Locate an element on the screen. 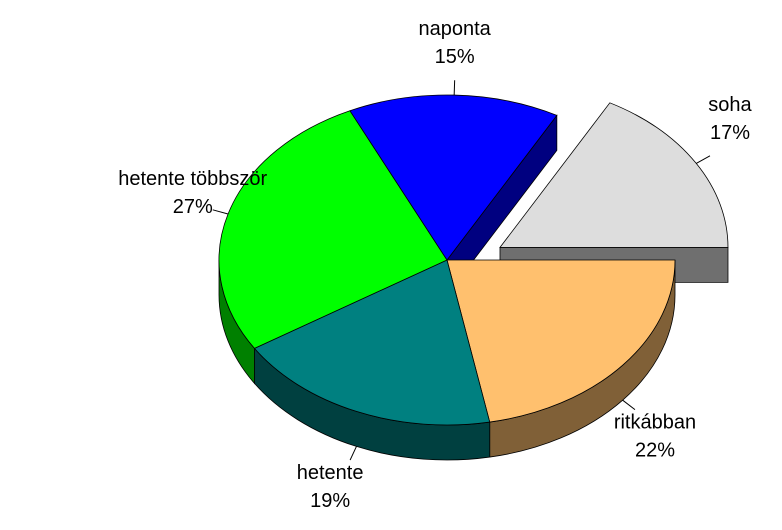 This screenshot has width=782, height=530. category-label: hetente is located at coordinates (330, 473).